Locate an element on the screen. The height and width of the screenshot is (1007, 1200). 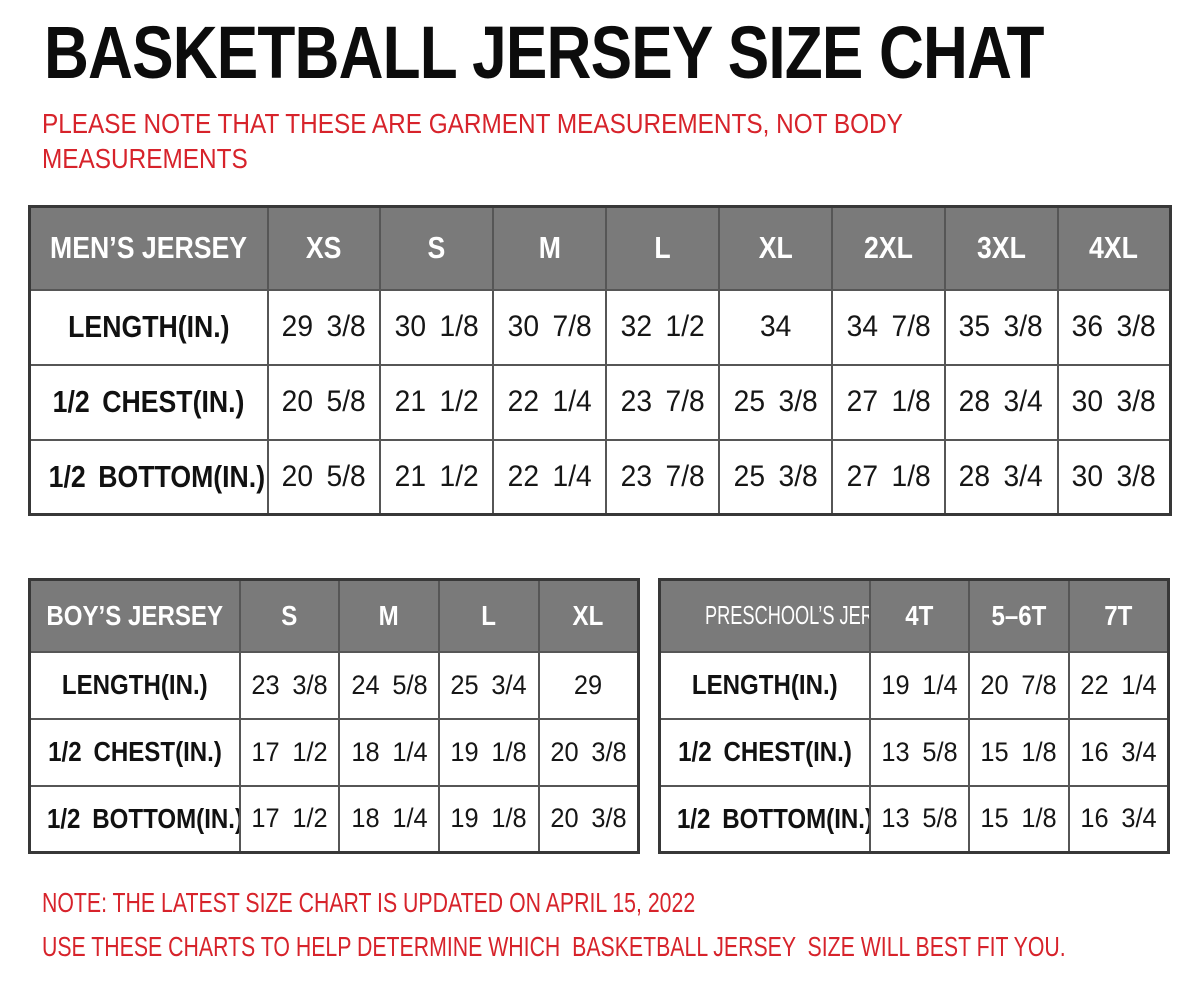
measurement-value: 21 1/2 is located at coordinates (436, 476).